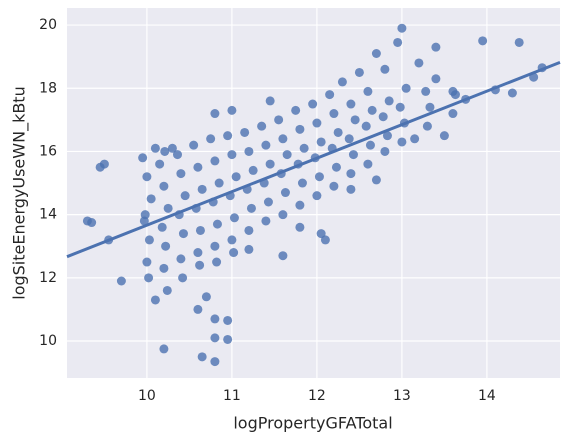 The width and height of the screenshot is (572, 445). What do you see at coordinates (48, 278) in the screenshot?
I see `y-tick-label: 12` at bounding box center [48, 278].